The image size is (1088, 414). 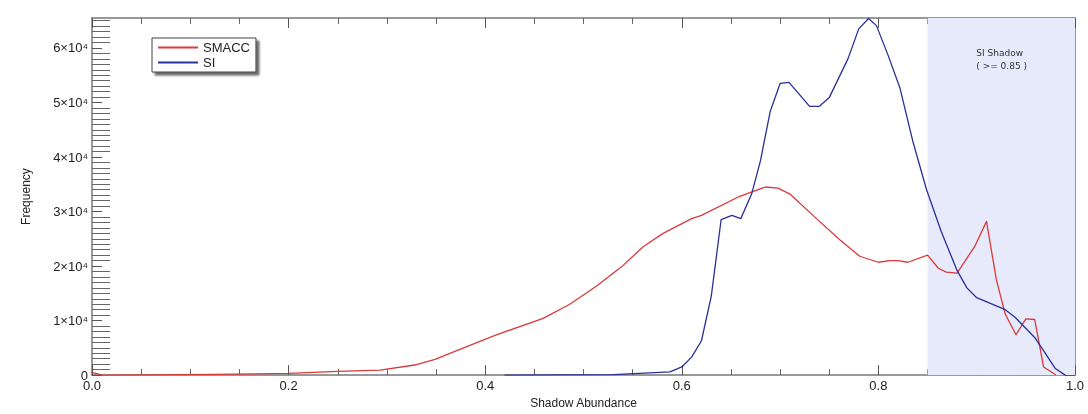 What do you see at coordinates (26, 196) in the screenshot?
I see `y-axis-title: Frequency` at bounding box center [26, 196].